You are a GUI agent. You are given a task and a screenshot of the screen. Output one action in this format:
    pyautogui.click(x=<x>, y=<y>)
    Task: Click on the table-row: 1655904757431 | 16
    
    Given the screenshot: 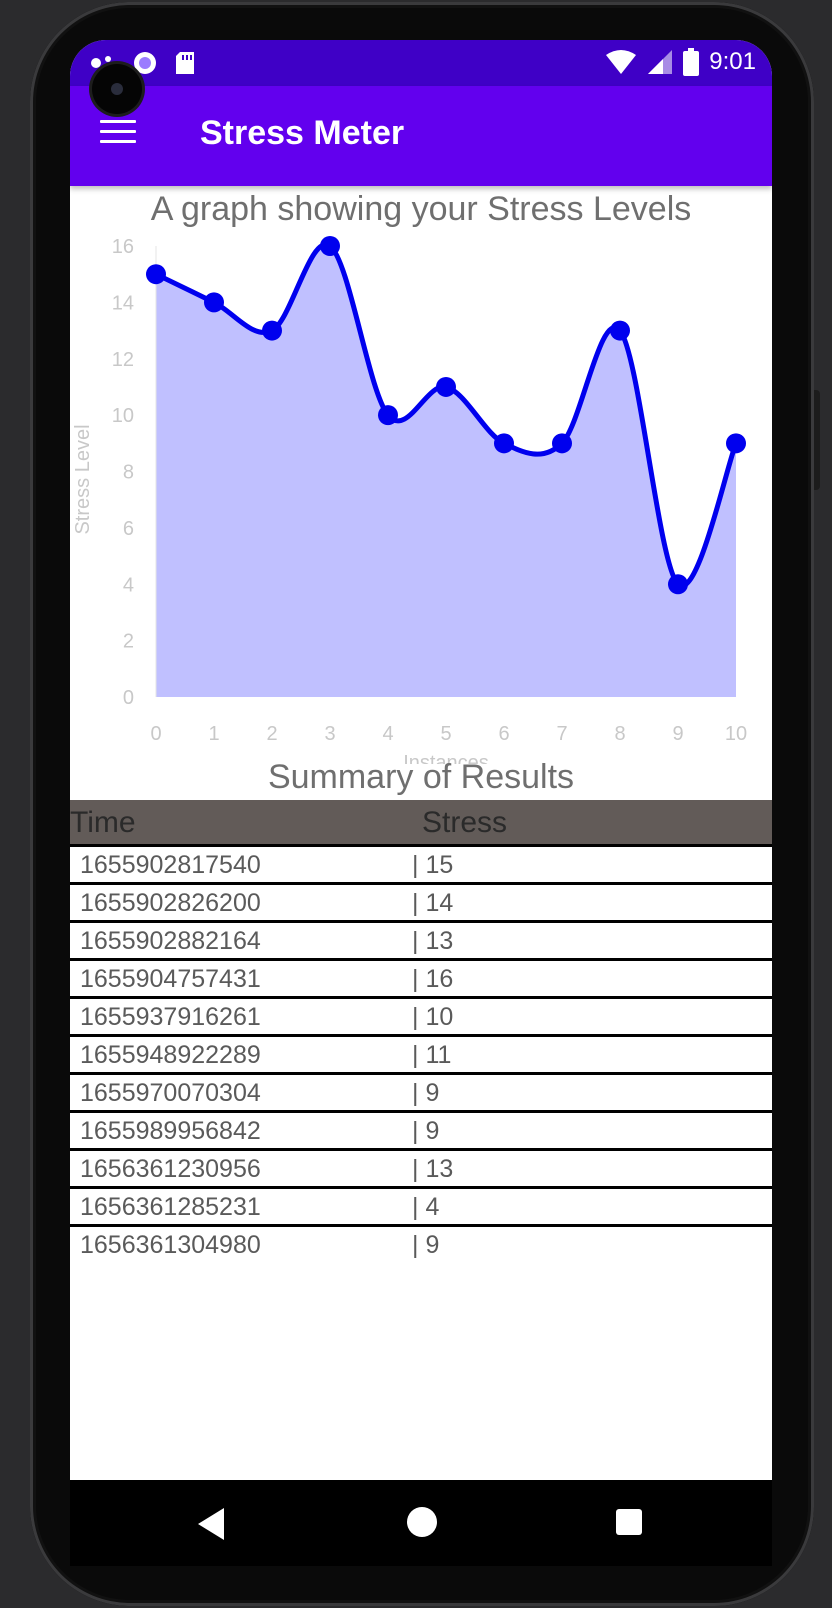 What is the action you would take?
    pyautogui.click(x=421, y=980)
    